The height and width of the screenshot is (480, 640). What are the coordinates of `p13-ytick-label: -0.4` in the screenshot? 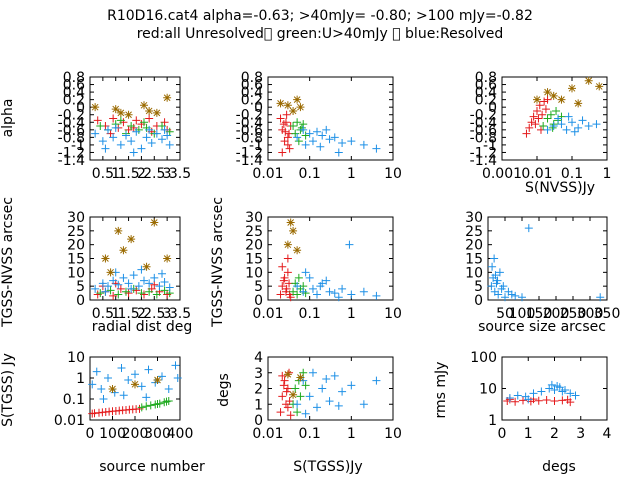 It's located at (483, 123).